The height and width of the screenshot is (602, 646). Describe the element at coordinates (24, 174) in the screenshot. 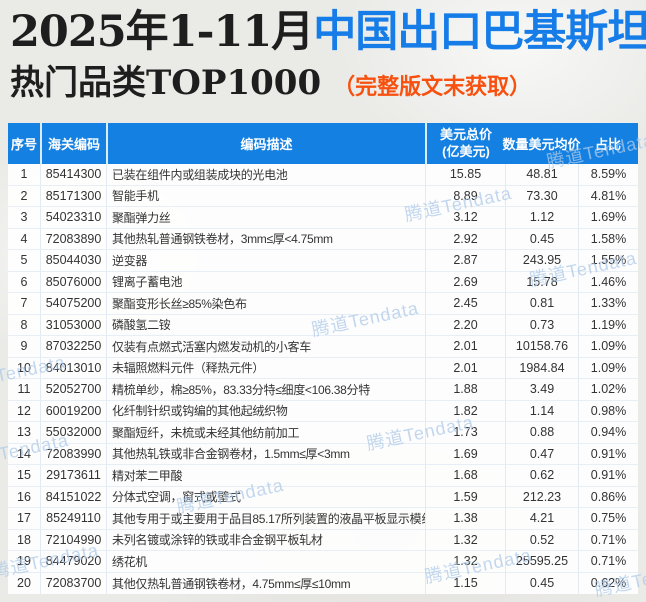

I see `row-seq: 1` at that location.